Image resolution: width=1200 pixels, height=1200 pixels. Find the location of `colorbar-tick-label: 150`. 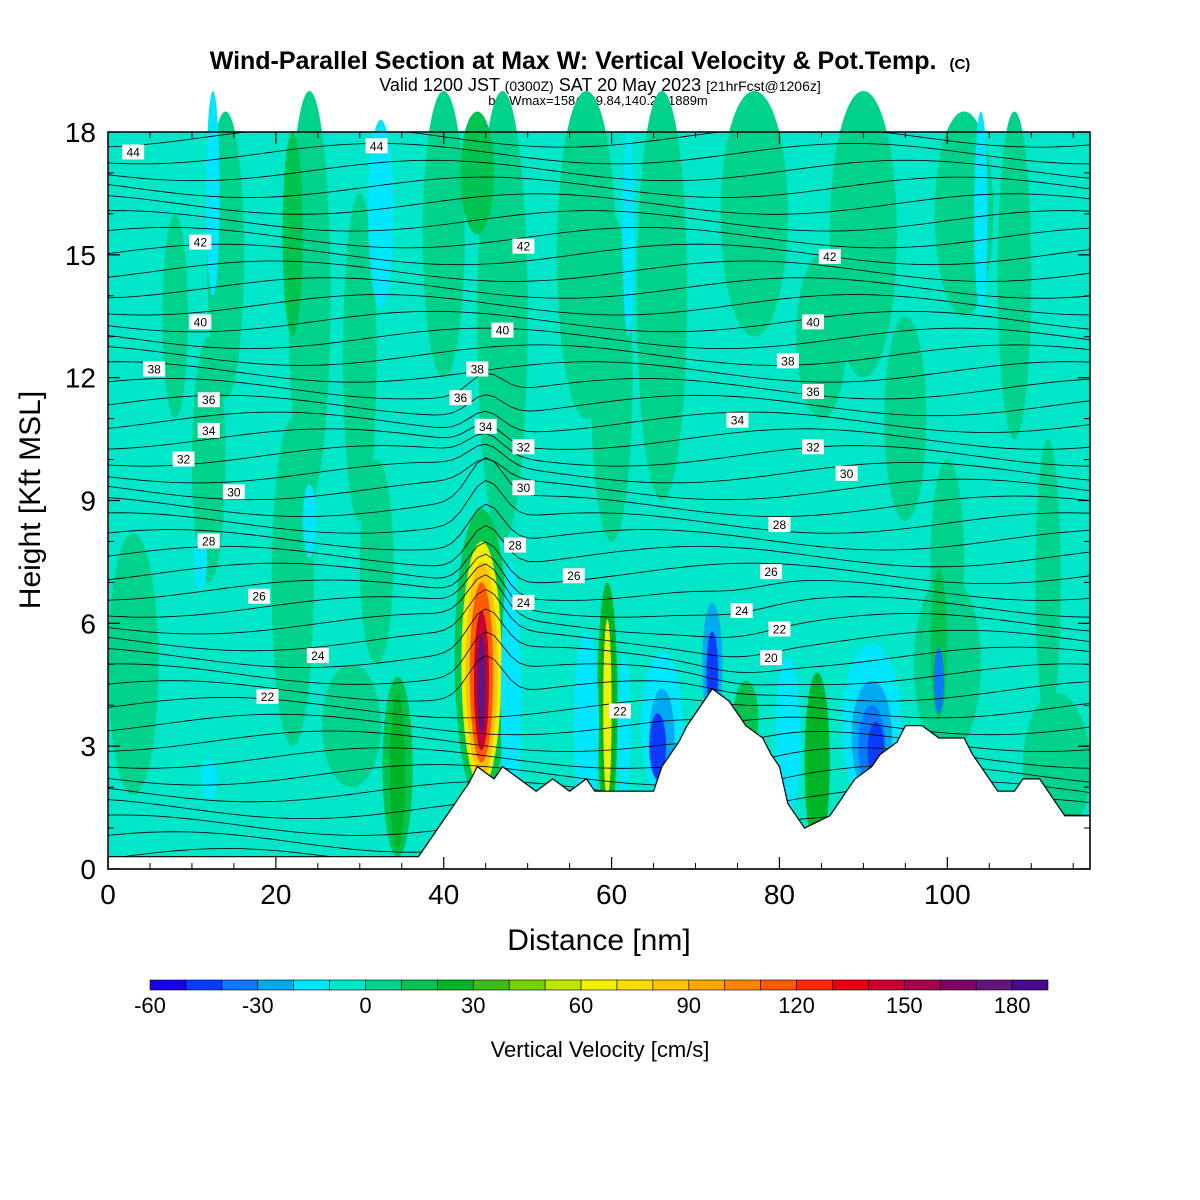

colorbar-tick-label: 150 is located at coordinates (904, 1005).